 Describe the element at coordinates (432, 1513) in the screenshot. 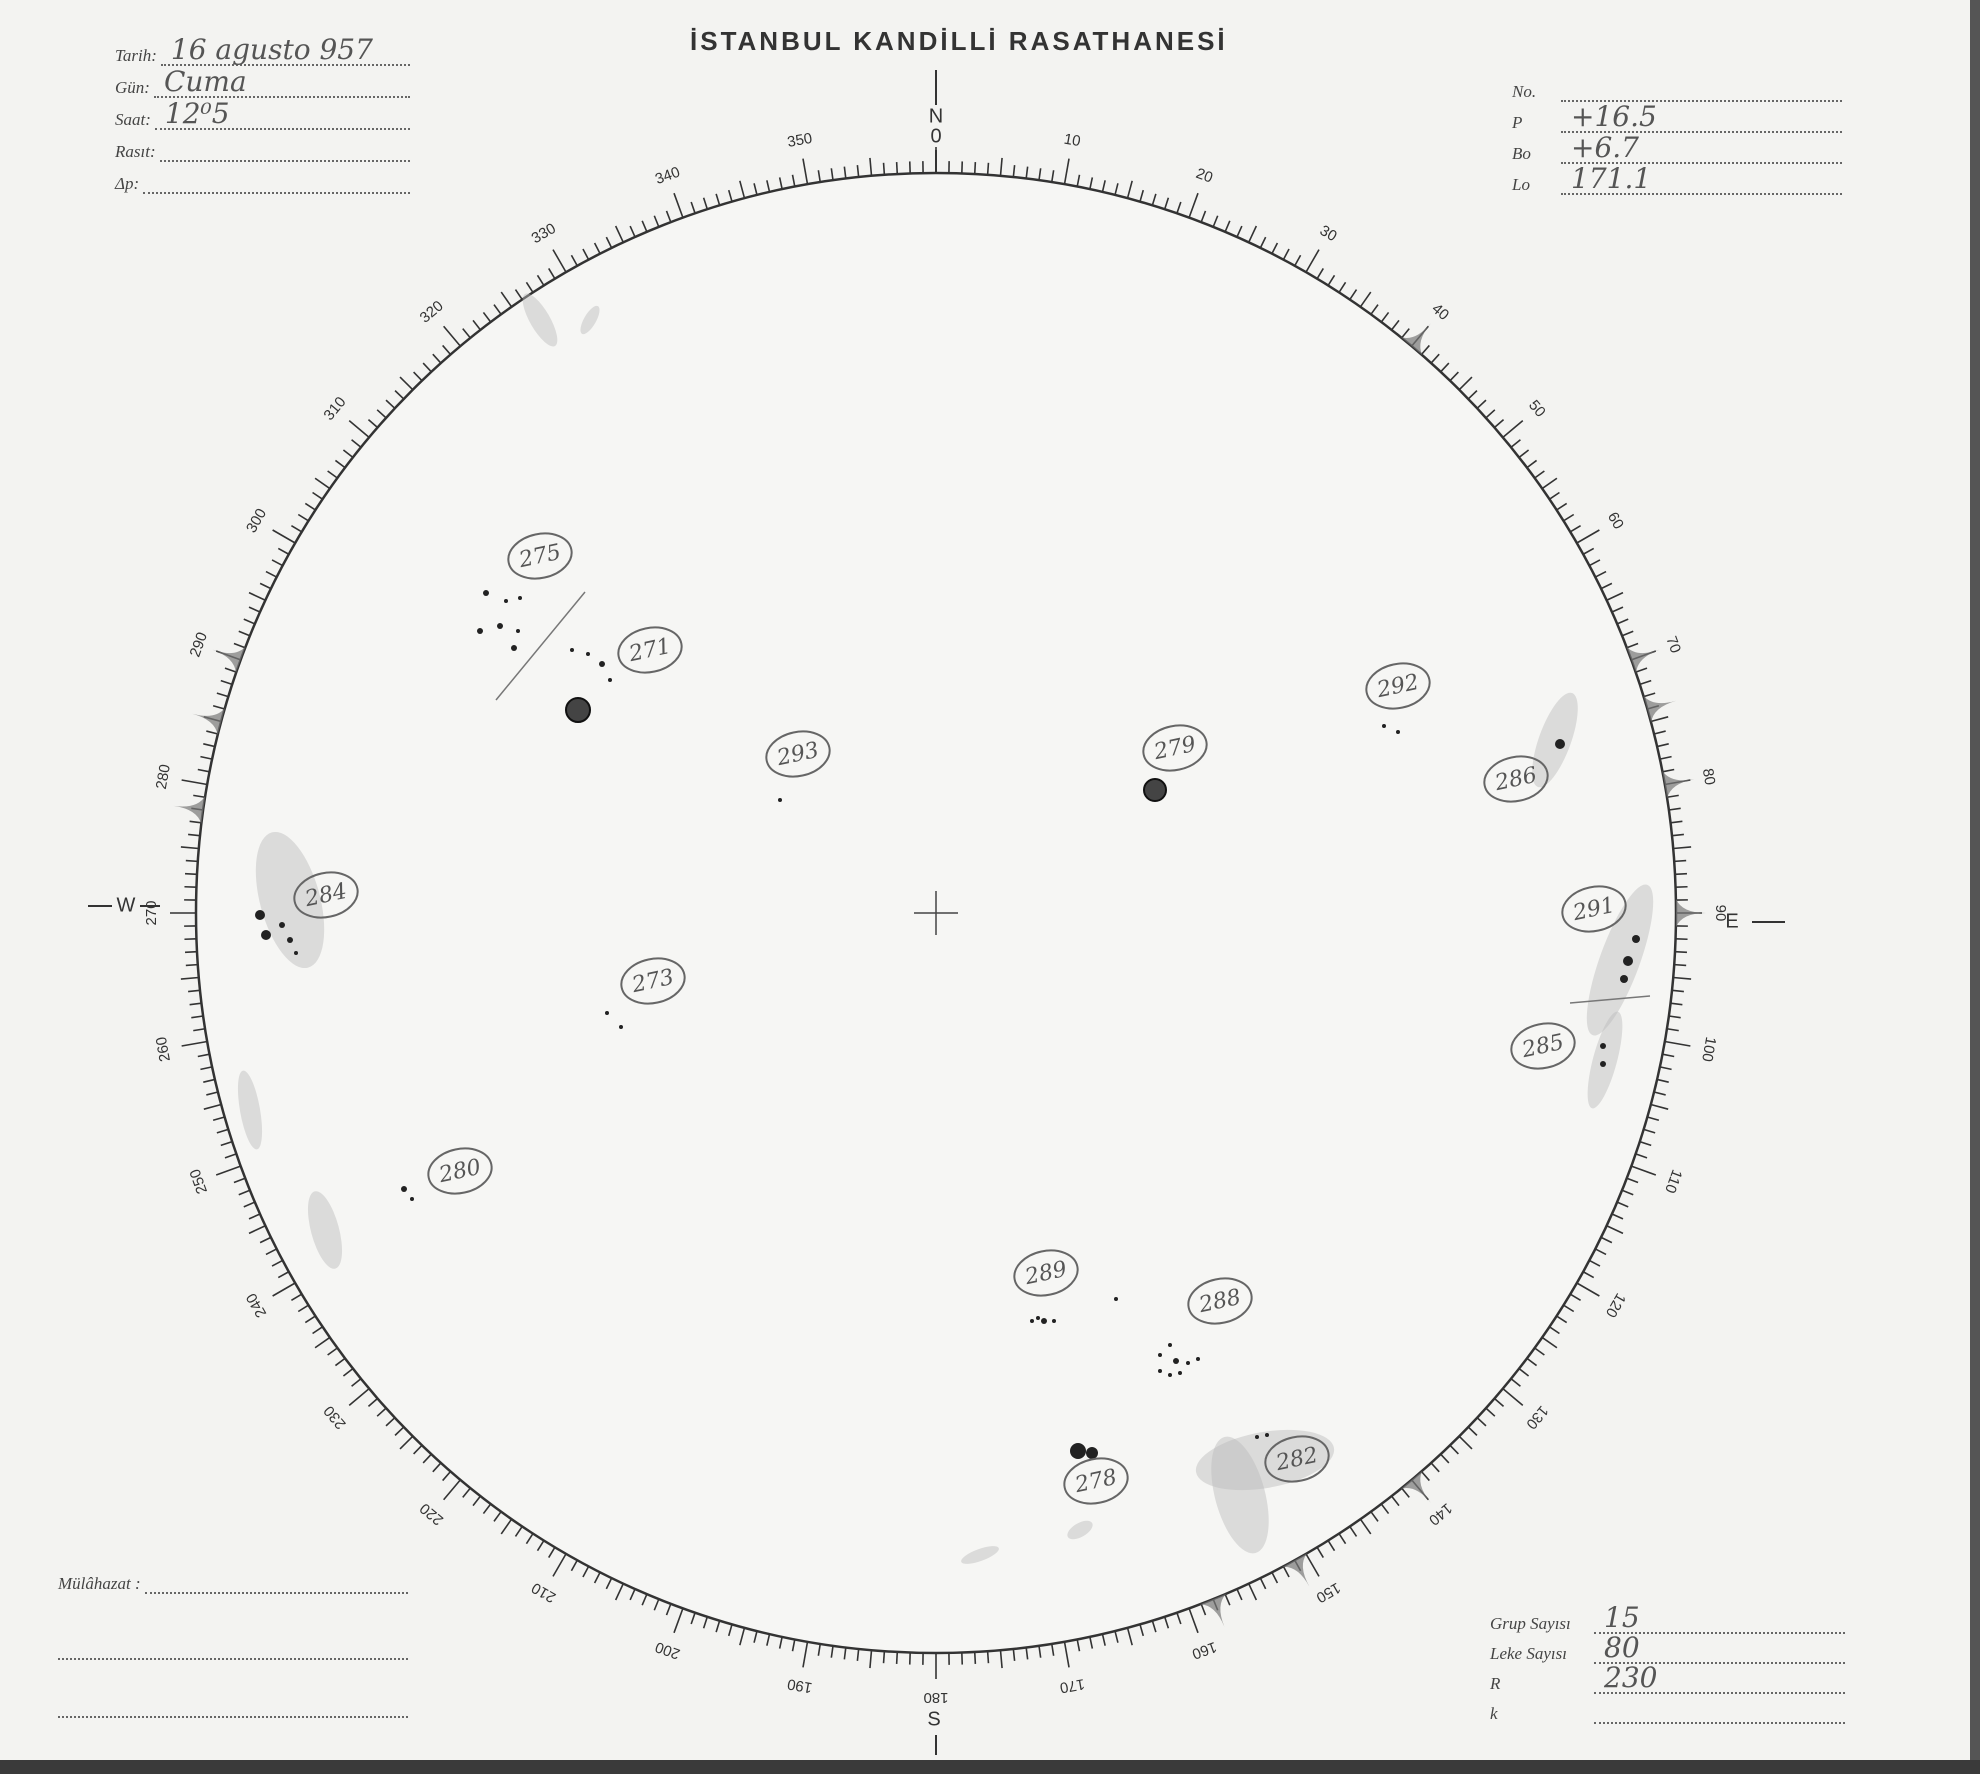

I see `scale-label: 220` at that location.